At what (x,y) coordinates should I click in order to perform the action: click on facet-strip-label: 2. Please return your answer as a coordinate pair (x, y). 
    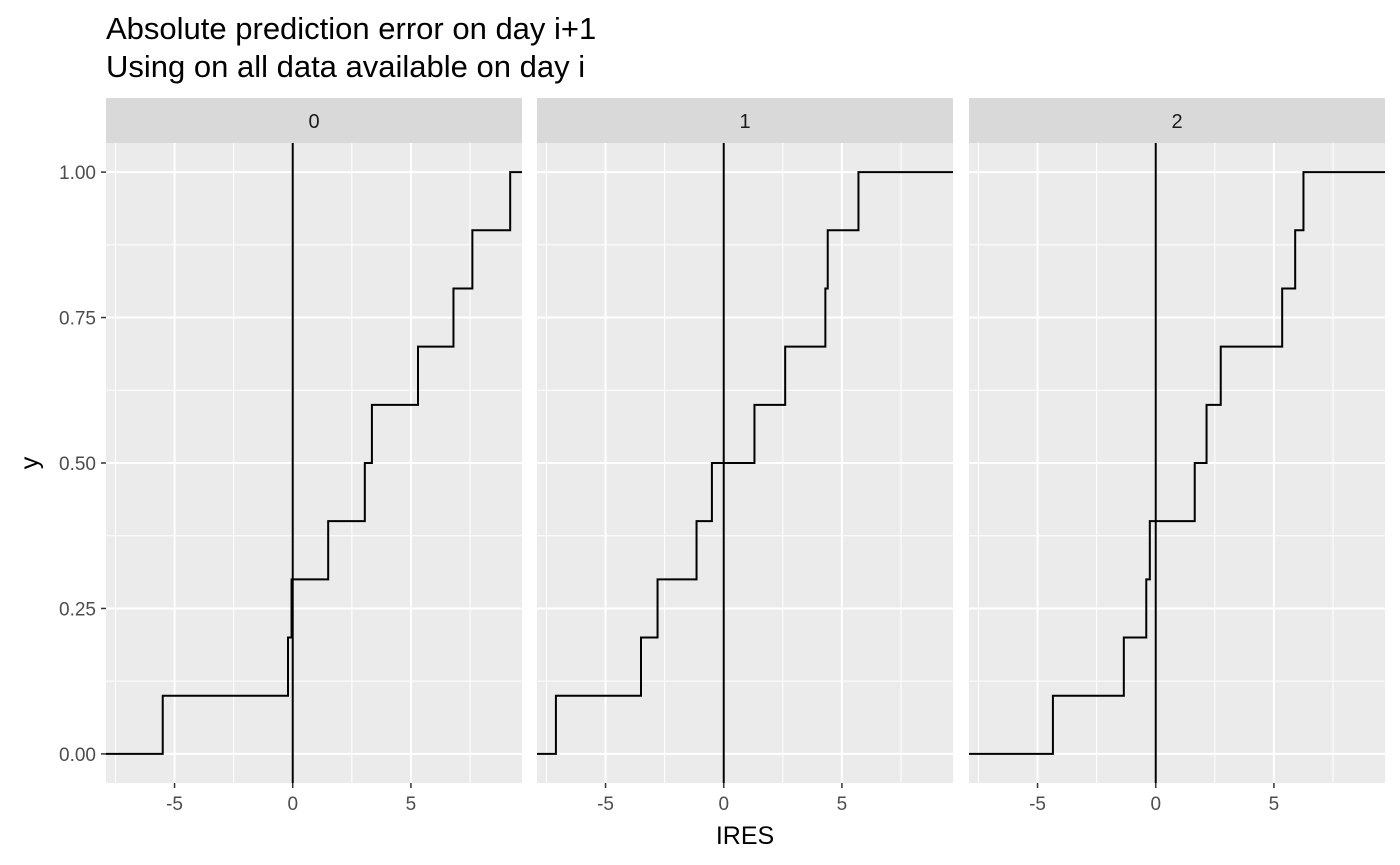
    Looking at the image, I should click on (1176, 122).